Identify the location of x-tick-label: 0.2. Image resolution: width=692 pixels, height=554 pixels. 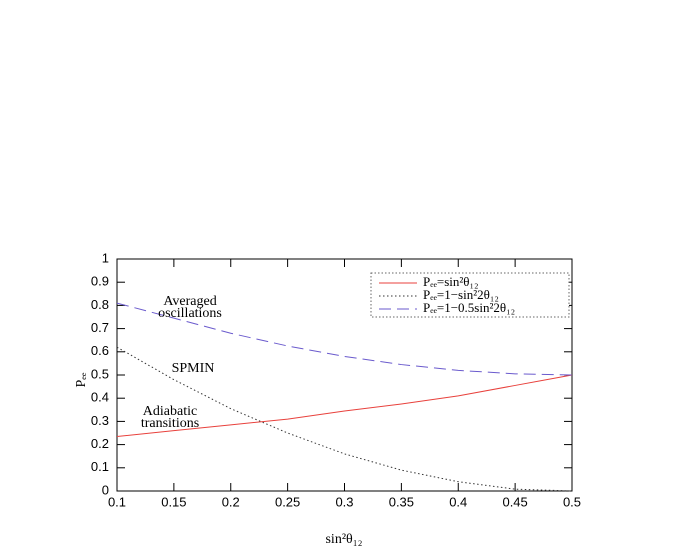
(231, 501).